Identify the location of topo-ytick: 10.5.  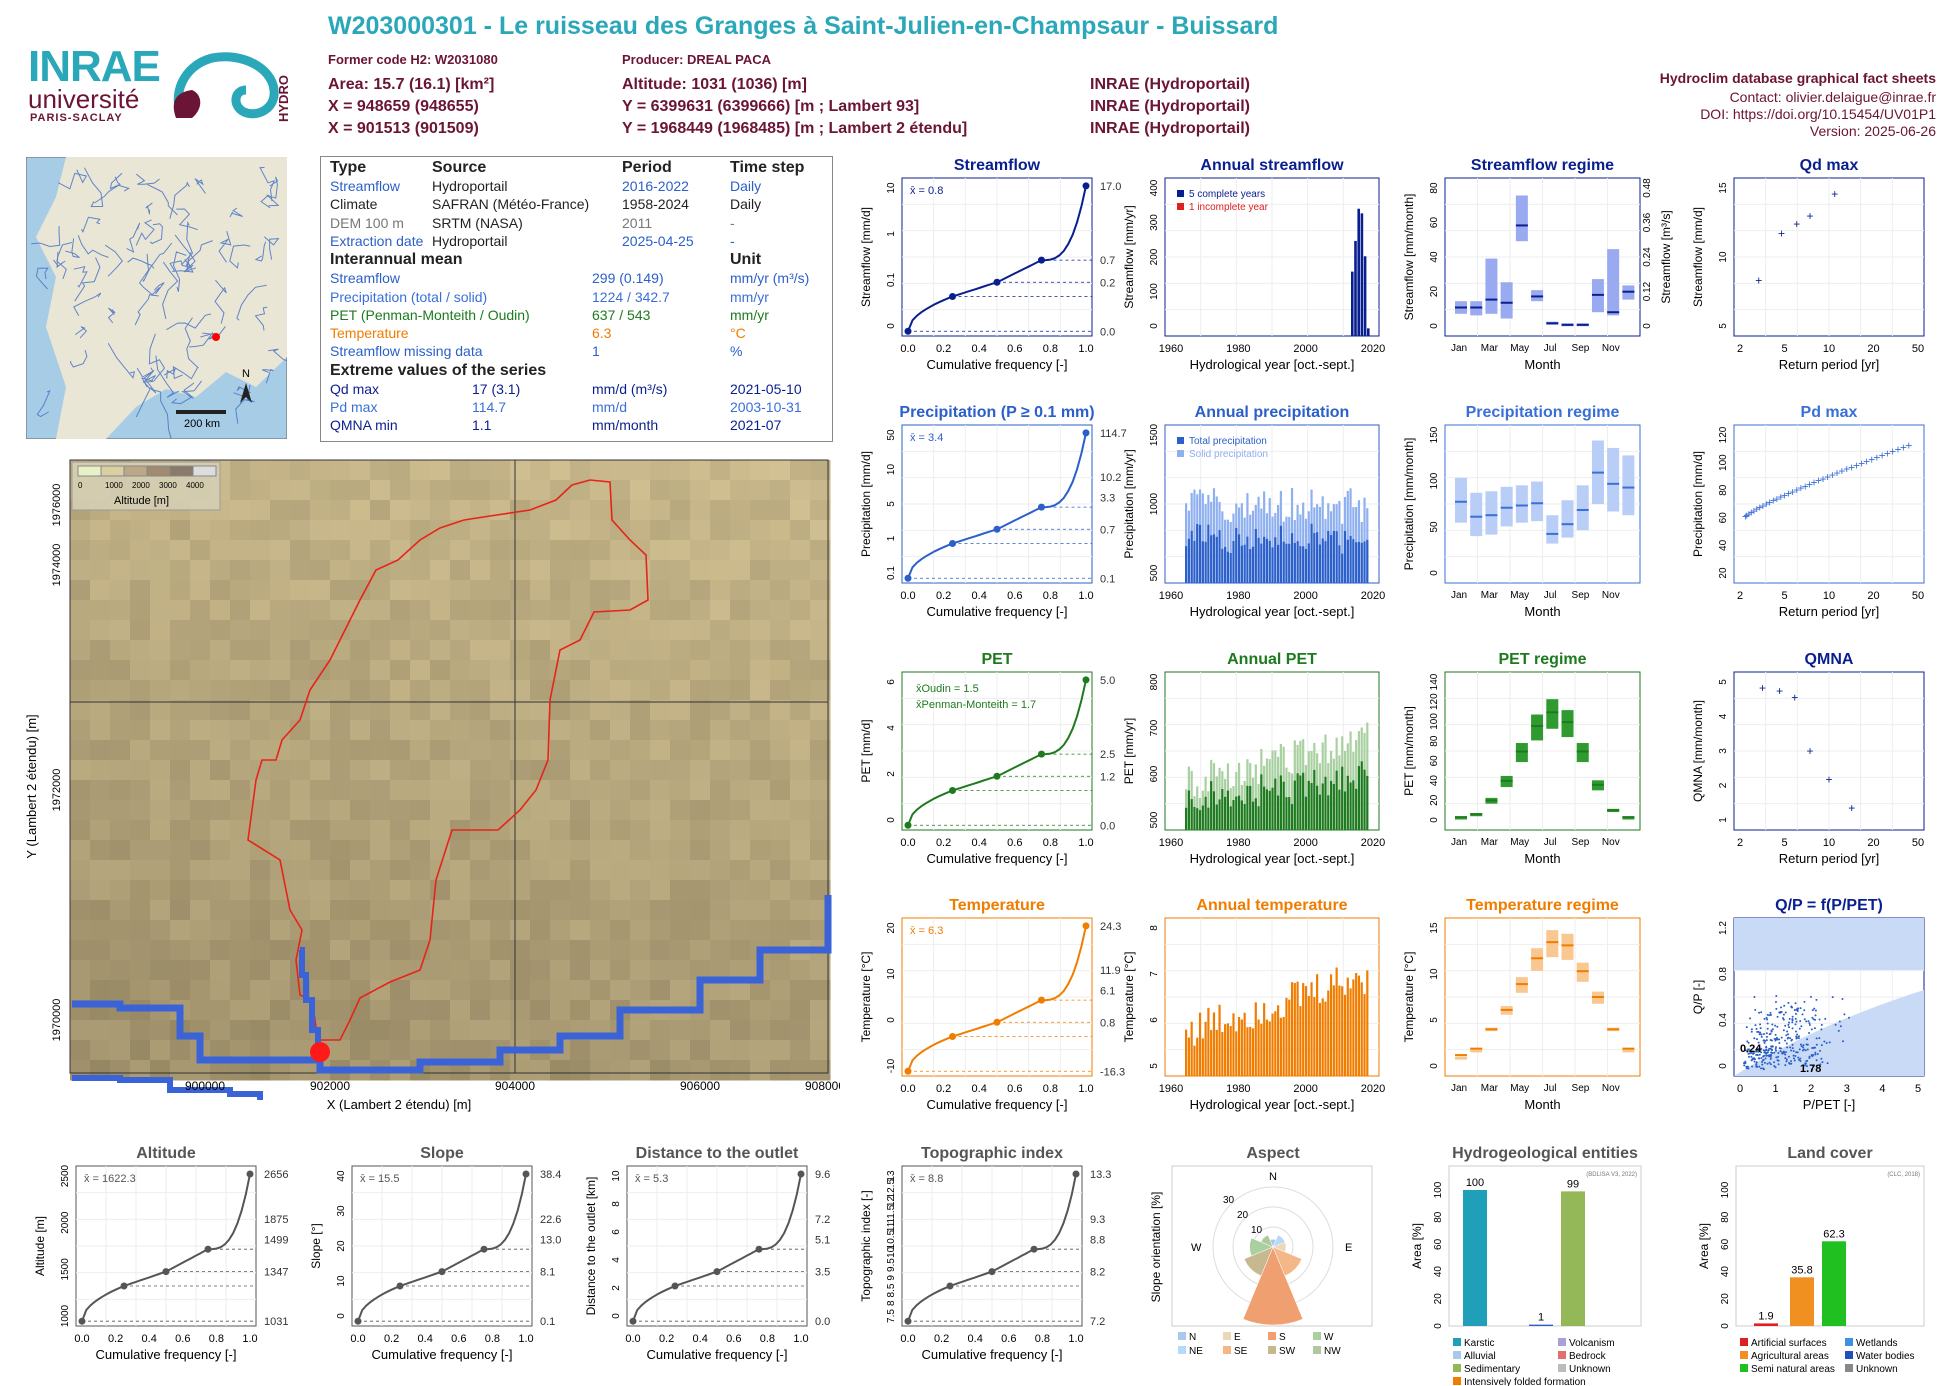
(891, 1239).